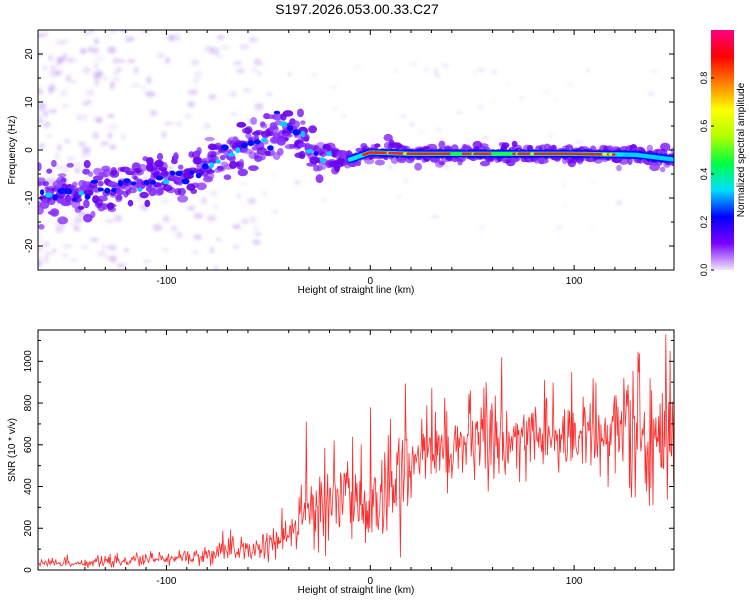 Image resolution: width=750 pixels, height=600 pixels. I want to click on colorbar-tick-label: 0.2, so click(704, 222).